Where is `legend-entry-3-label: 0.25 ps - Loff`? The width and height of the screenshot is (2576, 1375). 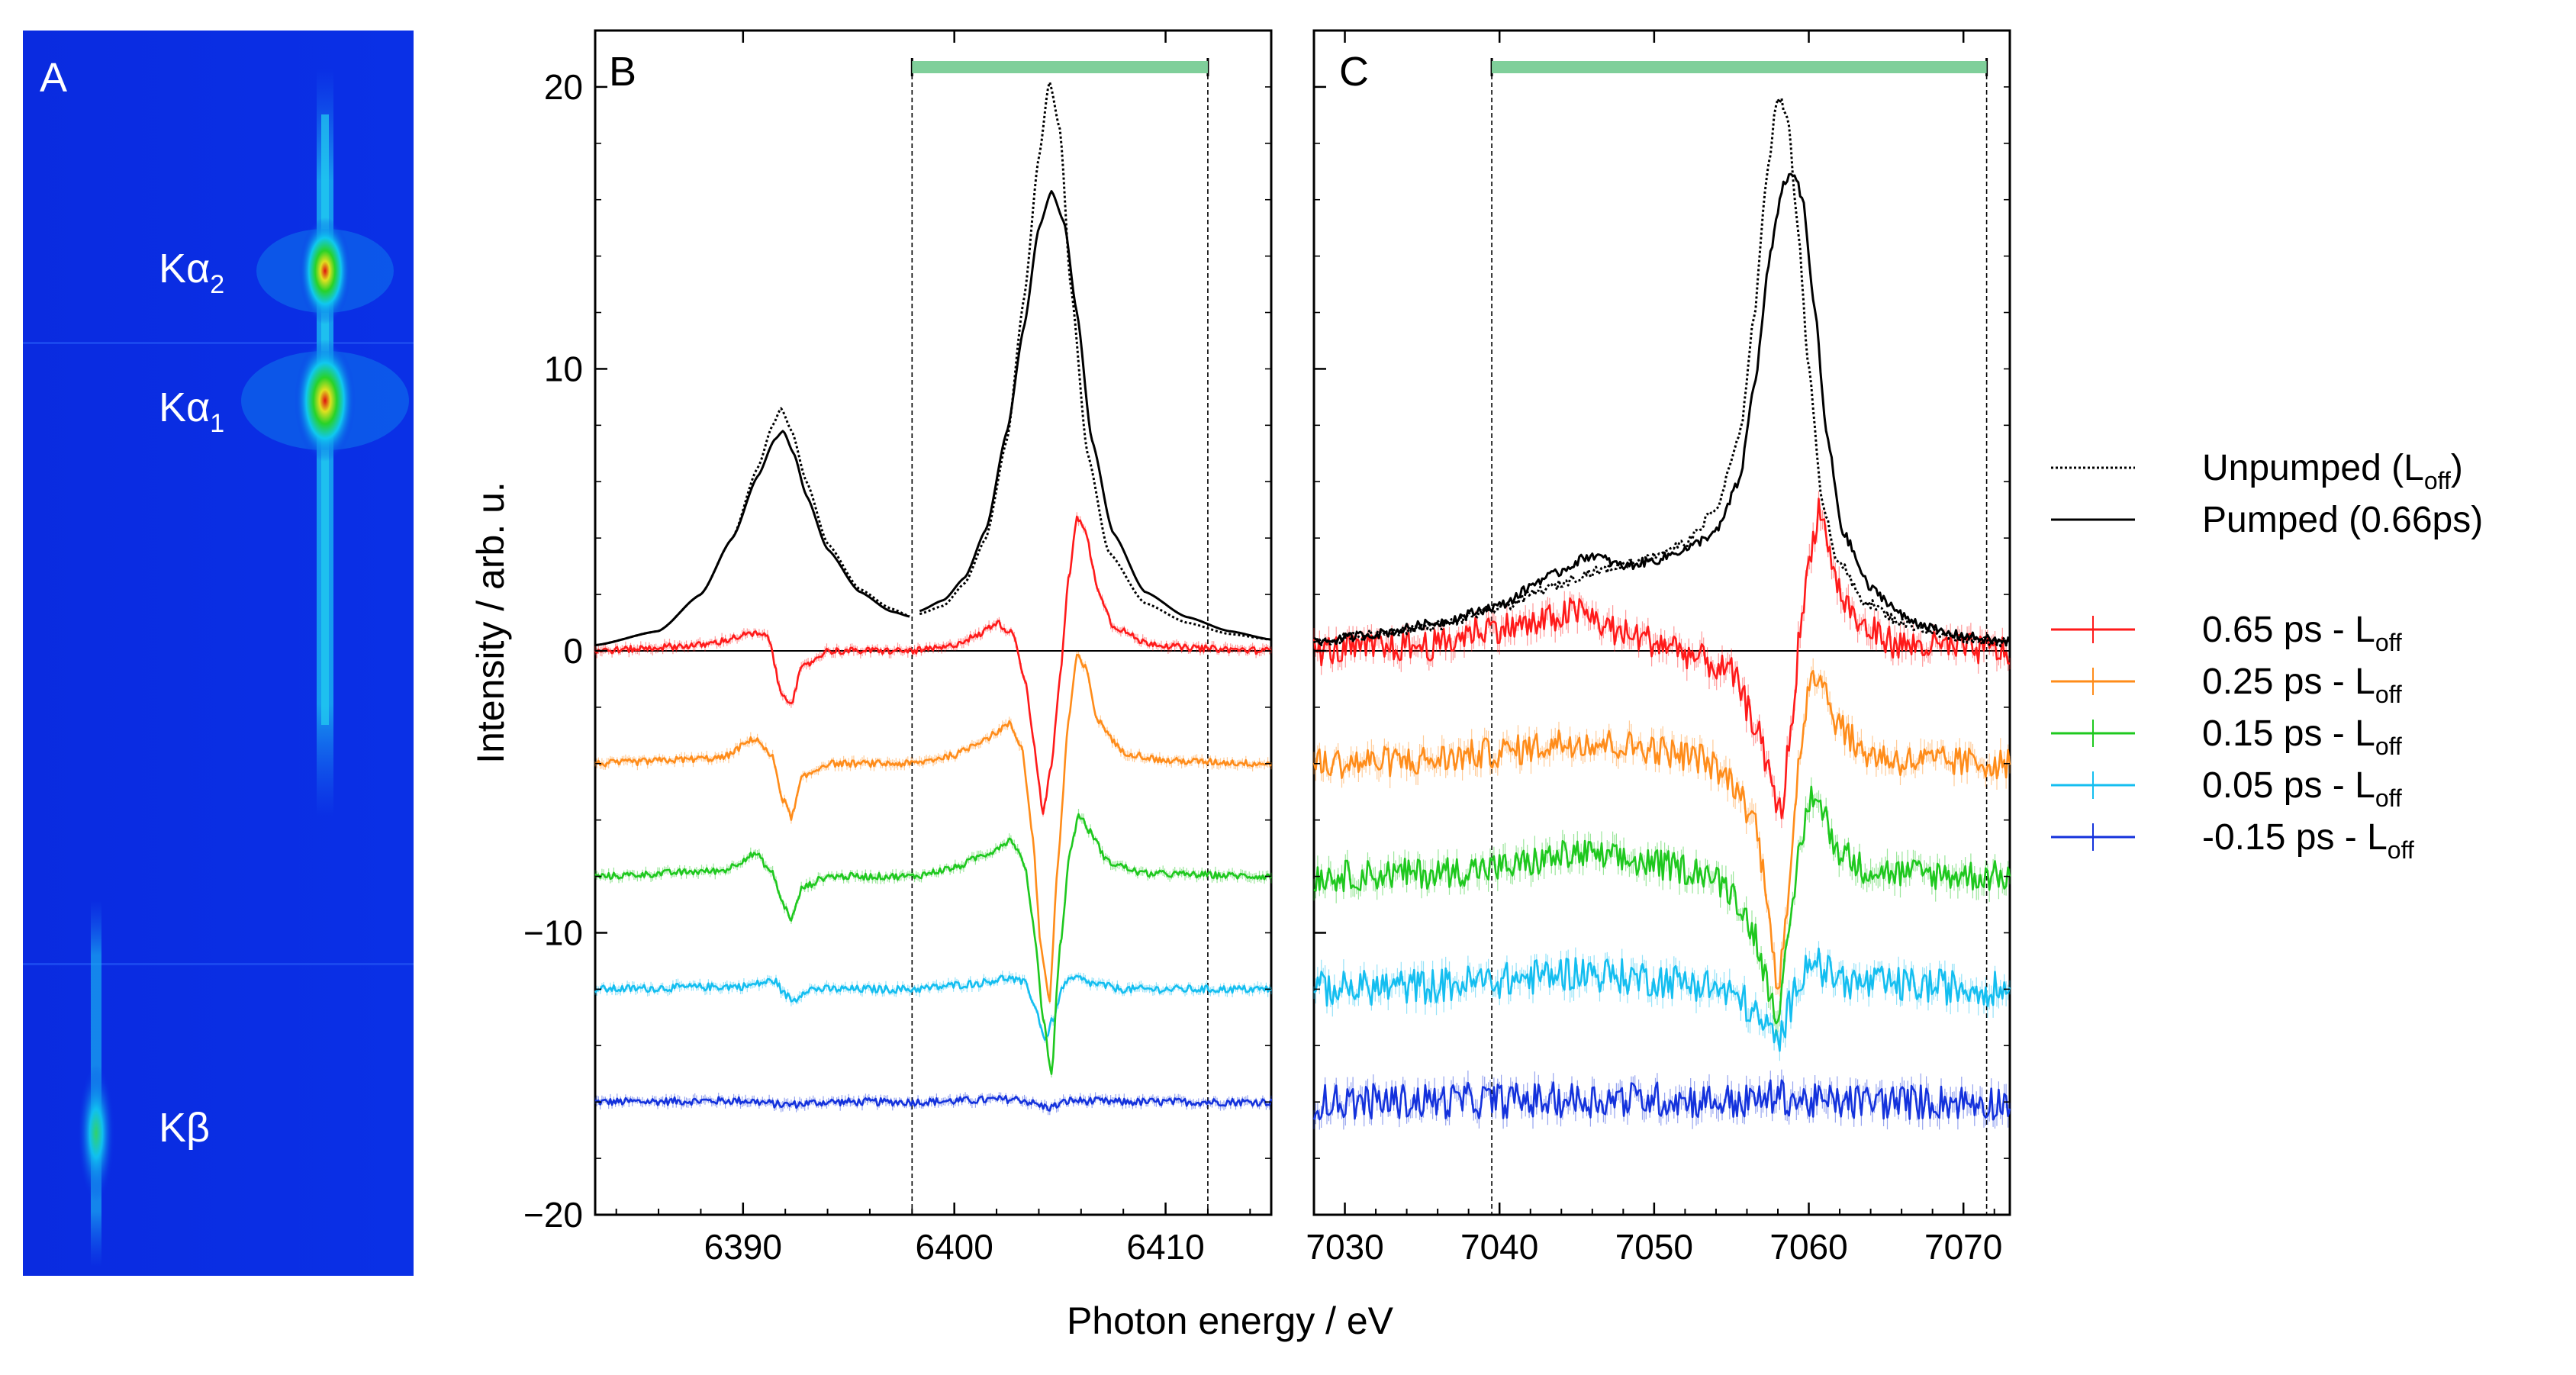 legend-entry-3-label: 0.25 ps - Loff is located at coordinates (2302, 685).